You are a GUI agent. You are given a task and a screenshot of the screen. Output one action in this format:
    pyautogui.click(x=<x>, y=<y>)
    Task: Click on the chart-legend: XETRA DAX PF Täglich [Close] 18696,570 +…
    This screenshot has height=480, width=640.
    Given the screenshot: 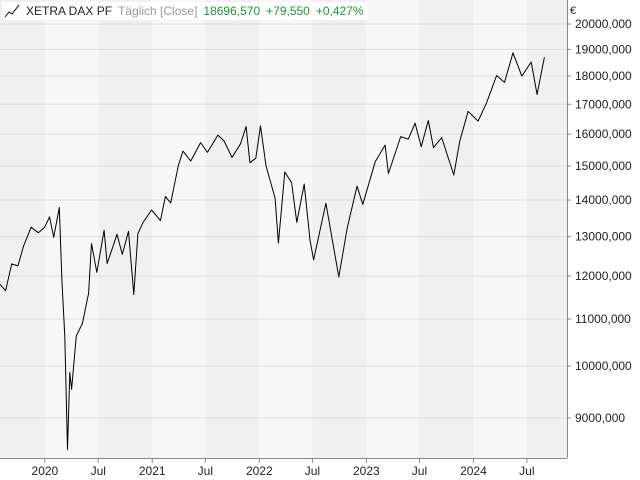 What is the action you would take?
    pyautogui.click(x=185, y=11)
    